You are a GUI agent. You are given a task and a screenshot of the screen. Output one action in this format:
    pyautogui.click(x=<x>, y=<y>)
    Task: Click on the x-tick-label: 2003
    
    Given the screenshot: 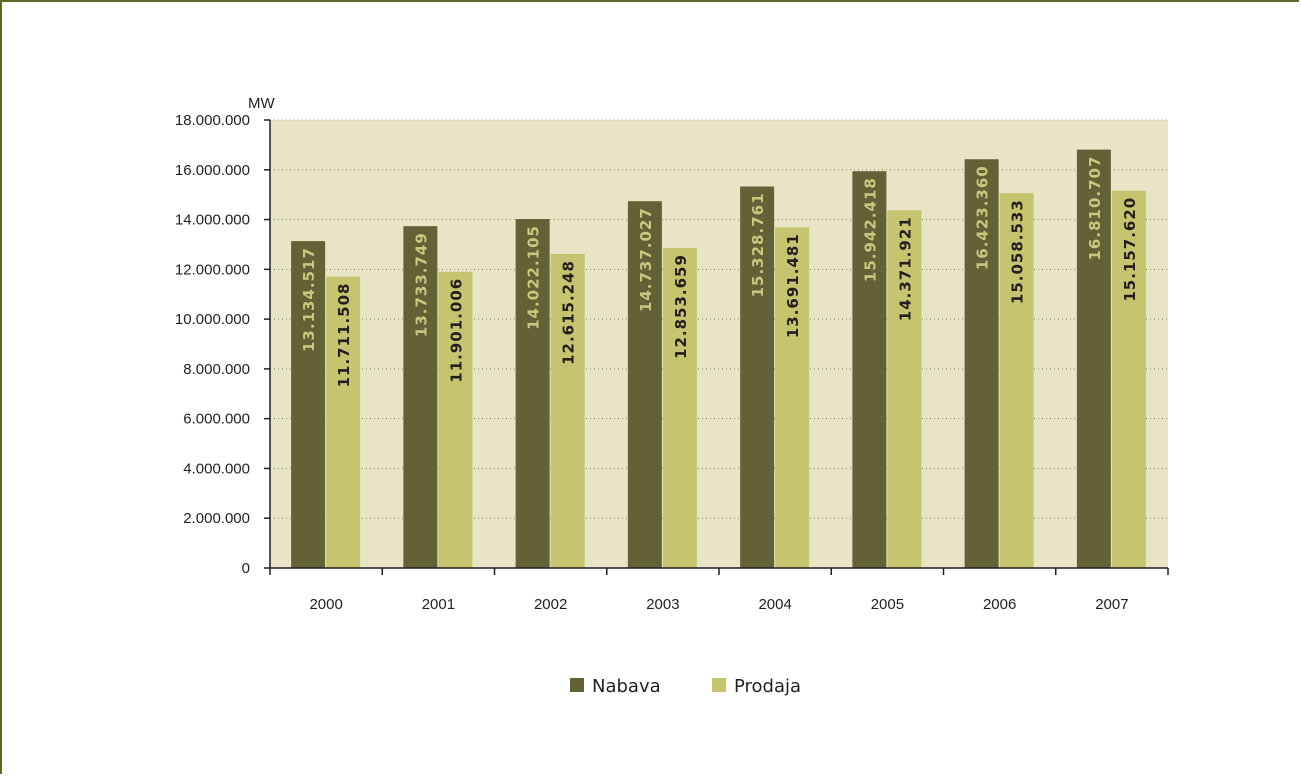 What is the action you would take?
    pyautogui.click(x=662, y=604)
    